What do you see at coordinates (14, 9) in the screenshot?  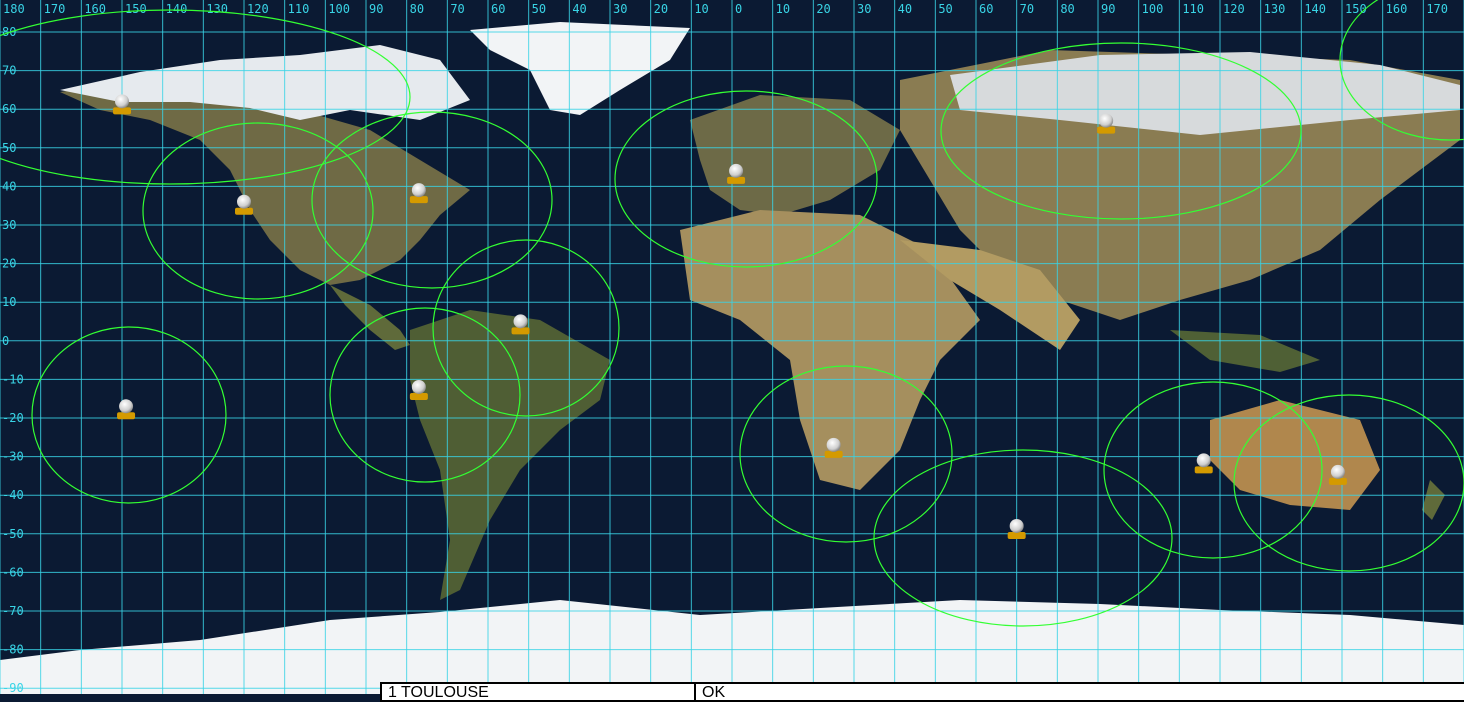 I see `longitude-label: 180` at bounding box center [14, 9].